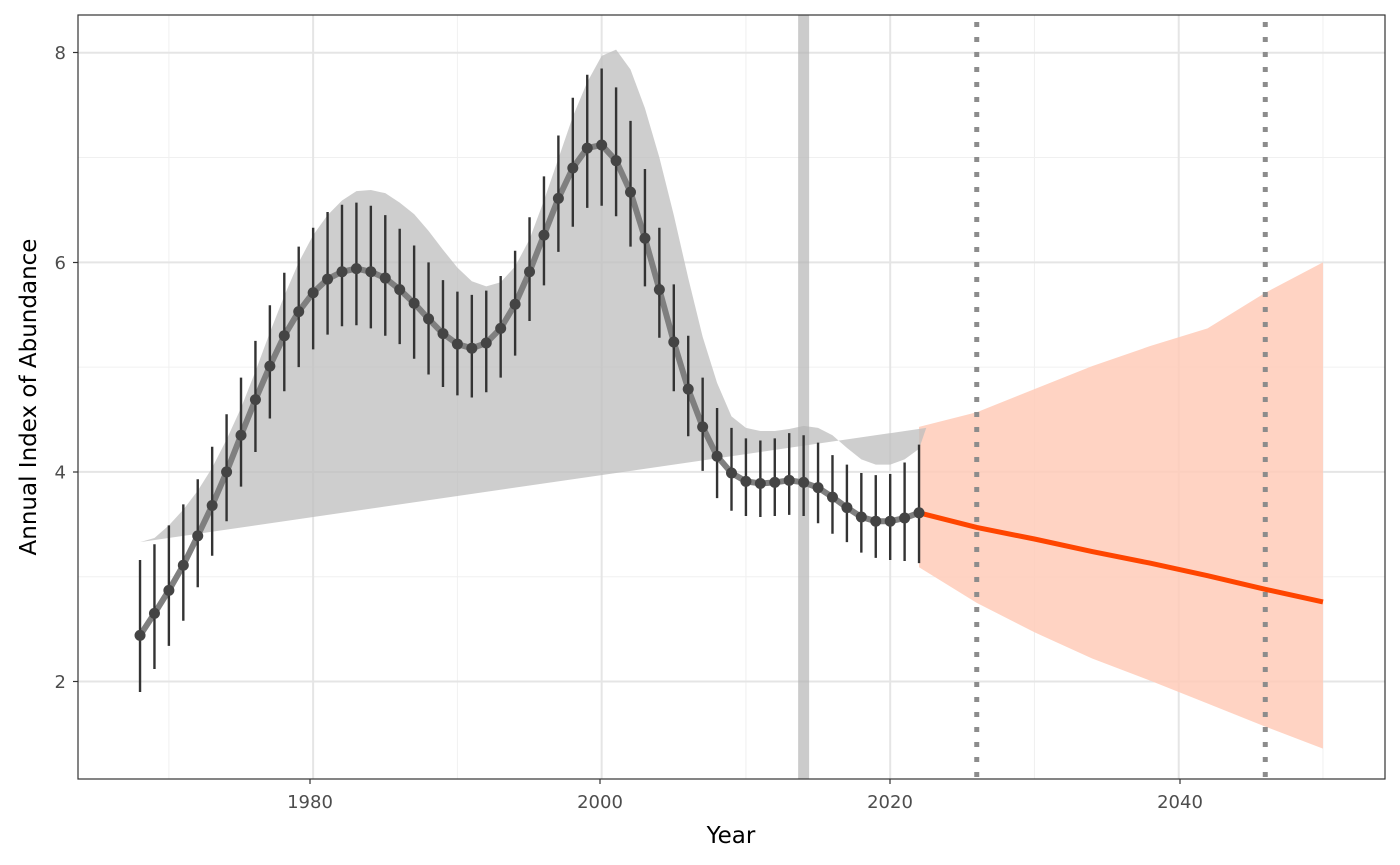 The image size is (1400, 865). Describe the element at coordinates (472, 348) in the screenshot. I see `data-point-1991` at that location.